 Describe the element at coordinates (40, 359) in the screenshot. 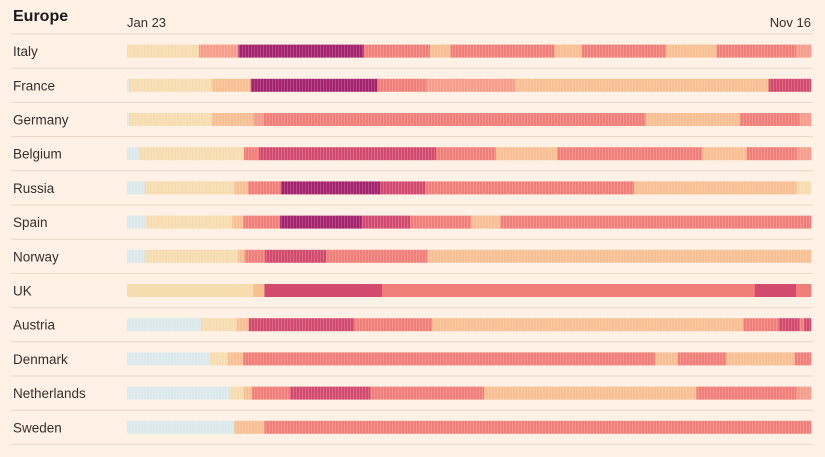

I see `country-label: Denmark` at that location.